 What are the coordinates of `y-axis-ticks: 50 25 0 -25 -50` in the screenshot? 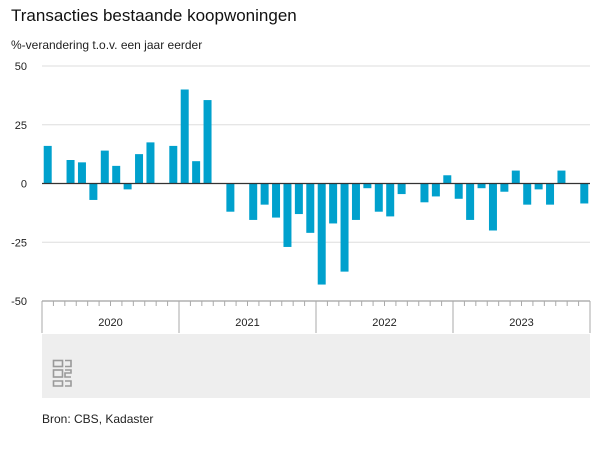 It's located at (19, 184).